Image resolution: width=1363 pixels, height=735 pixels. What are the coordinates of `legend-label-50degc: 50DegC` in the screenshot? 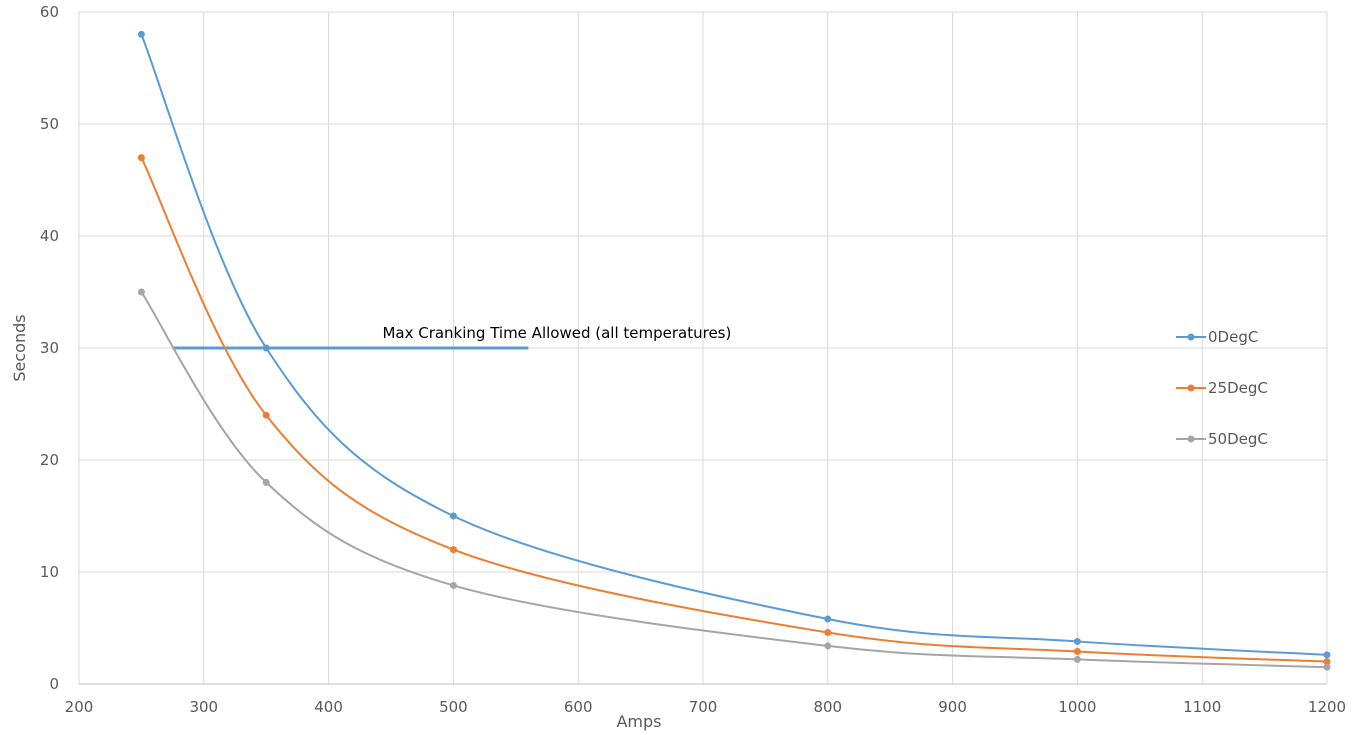 It's located at (1238, 439).